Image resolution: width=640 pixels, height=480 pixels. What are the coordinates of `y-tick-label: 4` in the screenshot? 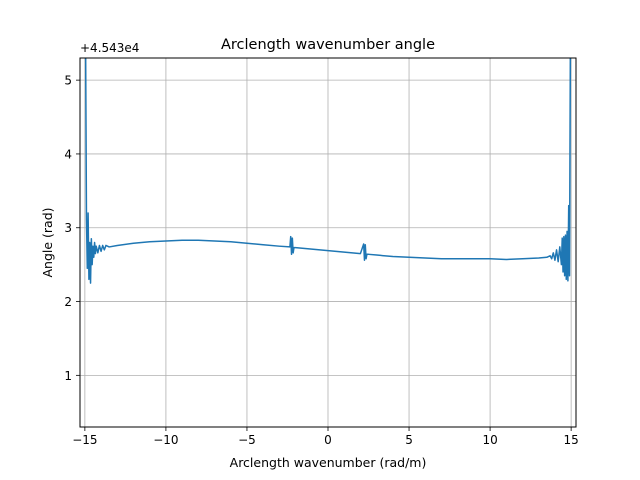 It's located at (68, 154).